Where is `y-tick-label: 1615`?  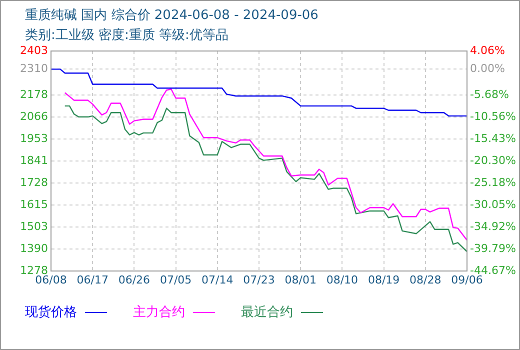
y-tick-label: 1615 is located at coordinates (34, 204).